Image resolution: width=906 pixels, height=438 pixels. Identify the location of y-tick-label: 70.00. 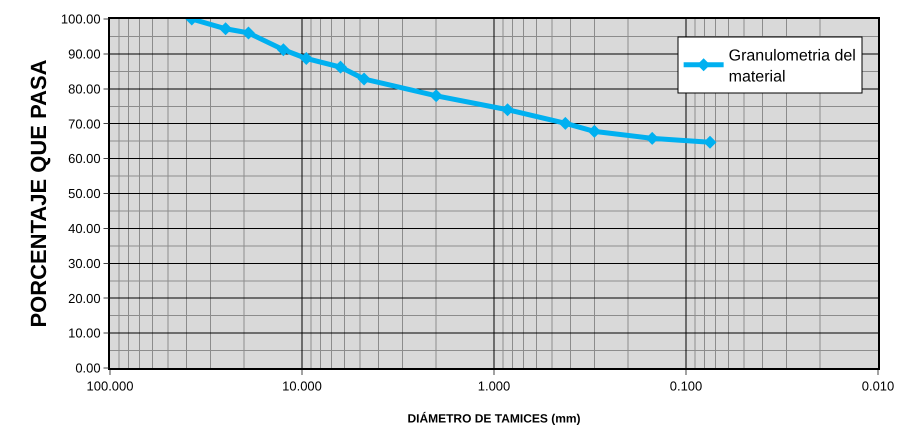
(84, 124).